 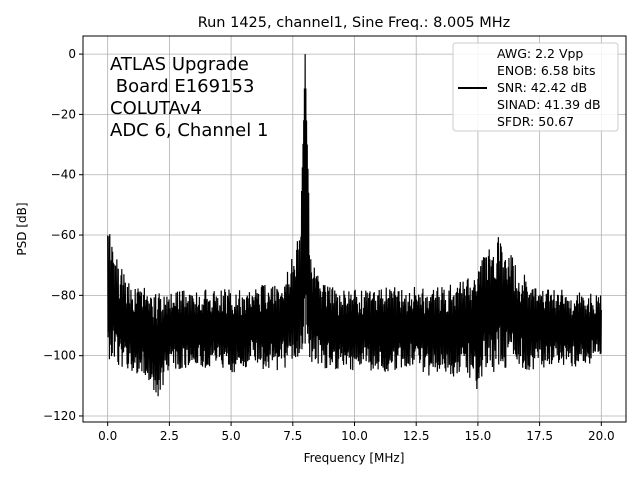 I want to click on x-axis-label: Frequency [MHz], so click(x=354, y=458).